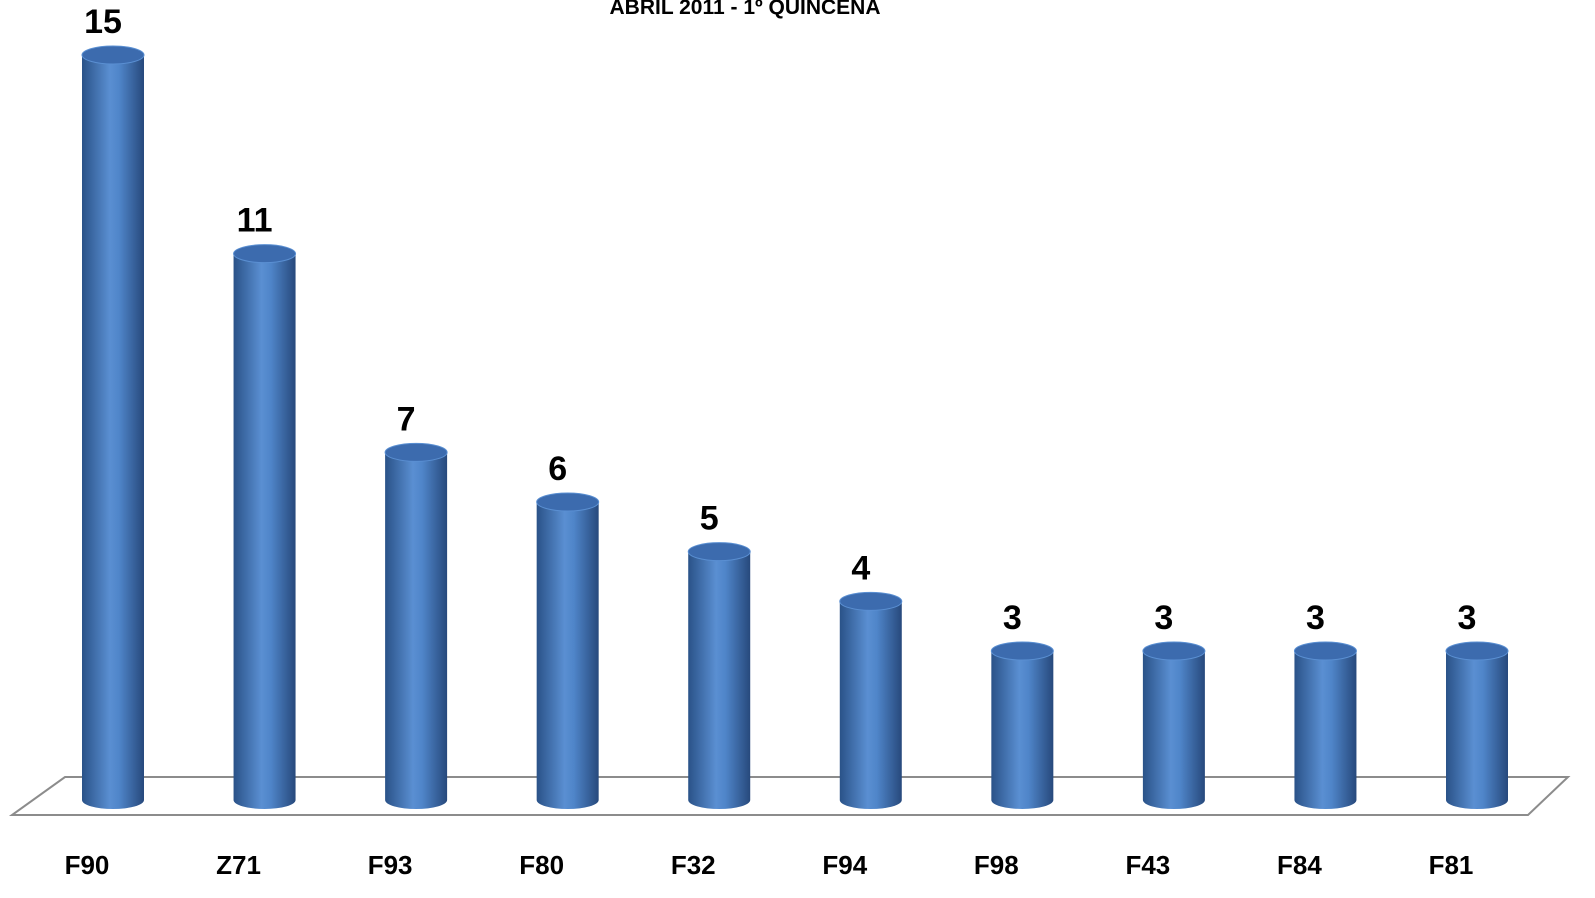  I want to click on x-tick-label: F32, so click(693, 865).